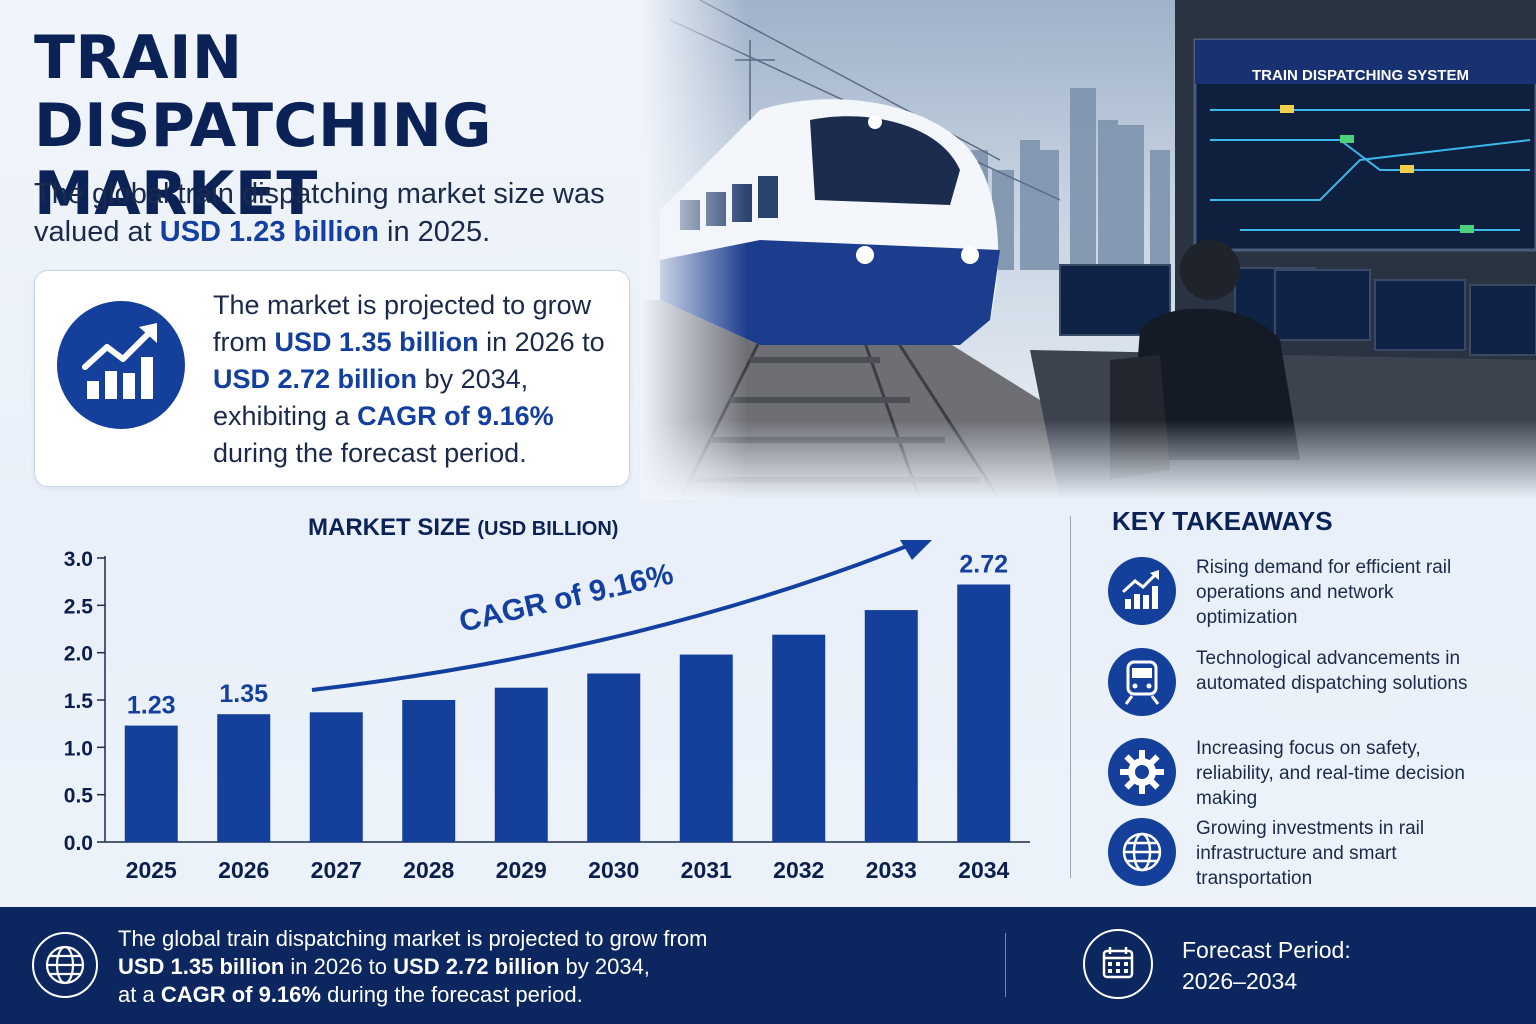 The image size is (1536, 1024). I want to click on projection-t3: by 2034, exhibiting a, so click(371, 397).